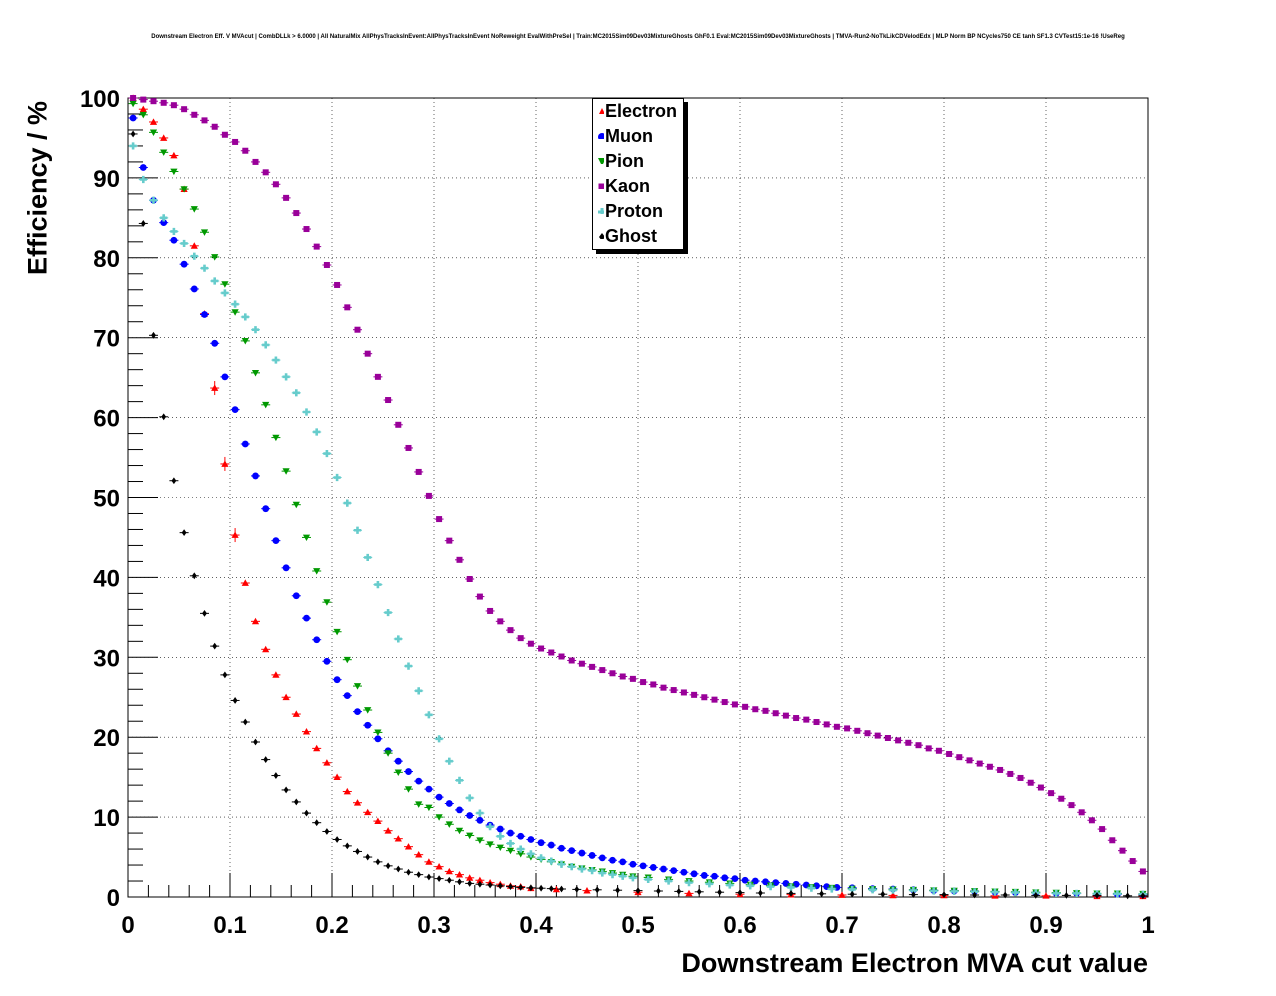  What do you see at coordinates (641, 111) in the screenshot?
I see `legend-label: Electron` at bounding box center [641, 111].